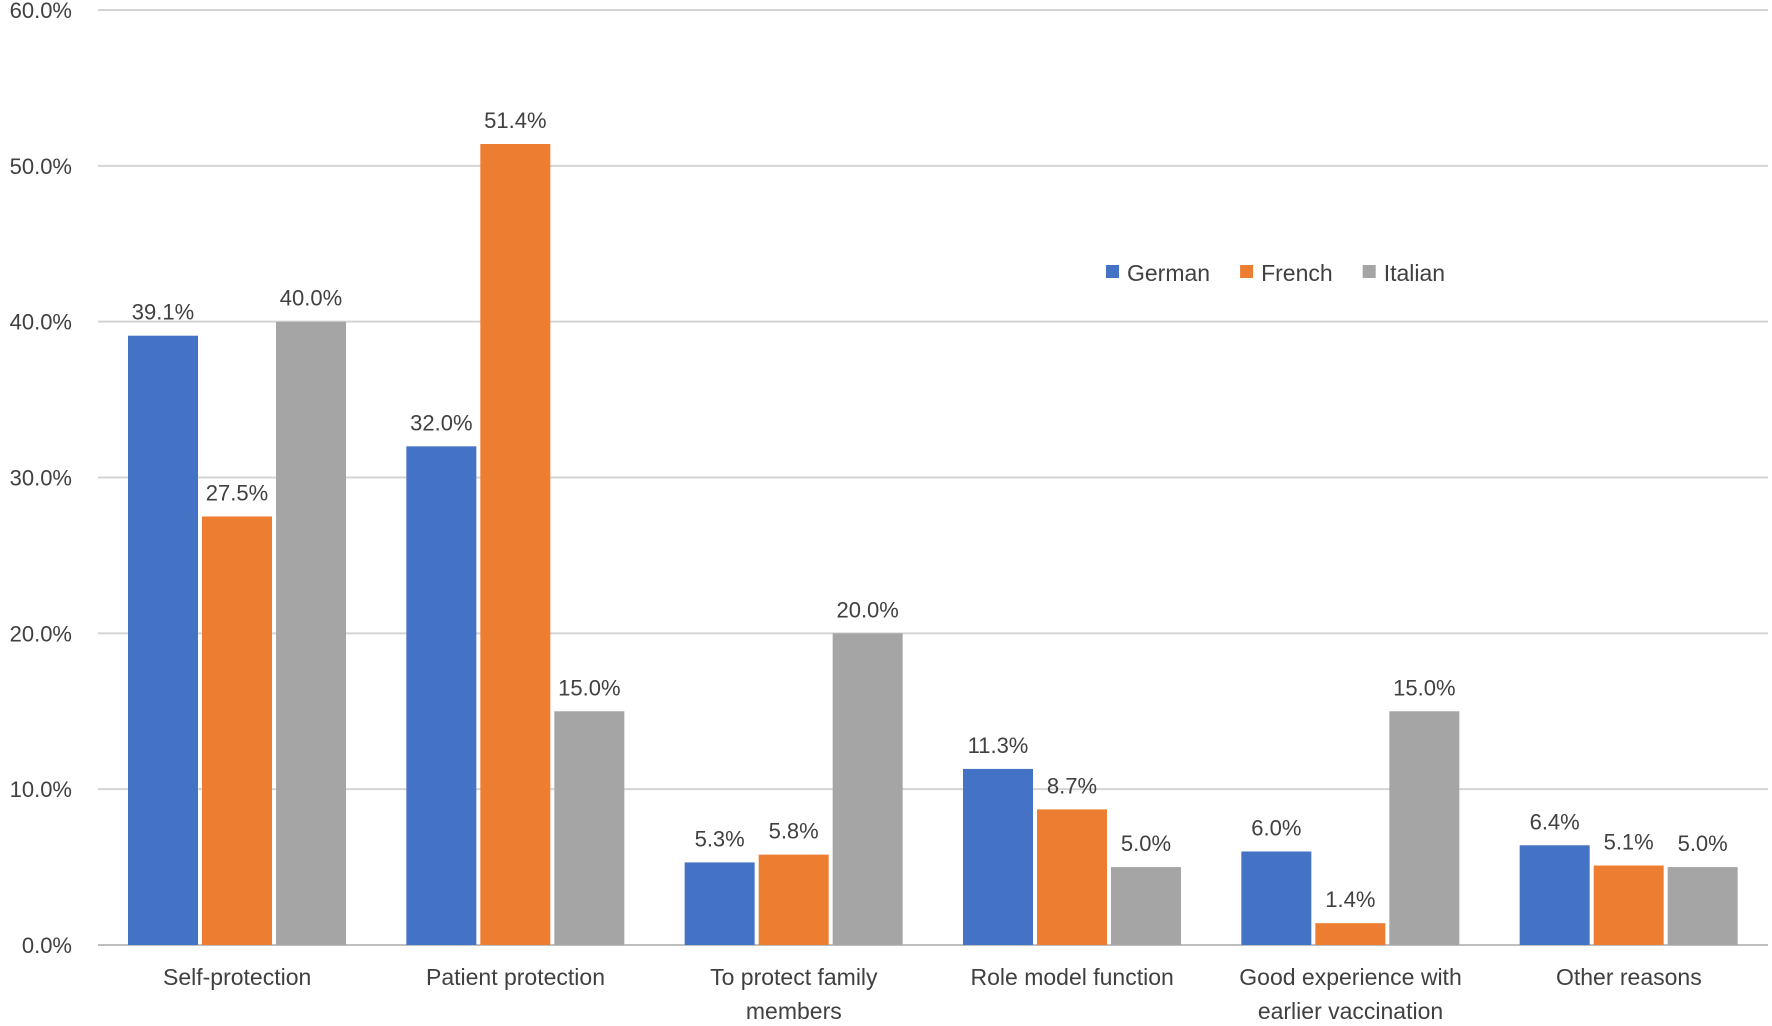  Describe the element at coordinates (720, 838) in the screenshot. I see `data-label: 5.3%` at that location.